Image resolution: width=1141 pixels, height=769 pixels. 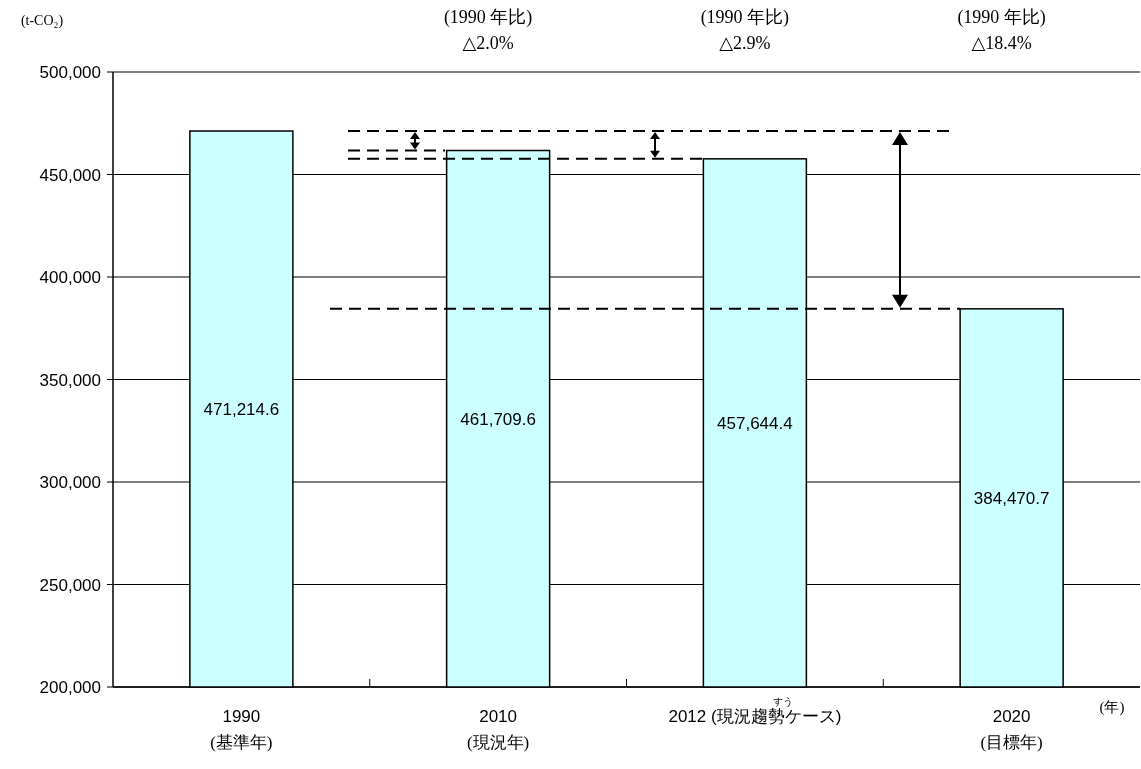 I want to click on data-label: 457,644.4, so click(x=755, y=423).